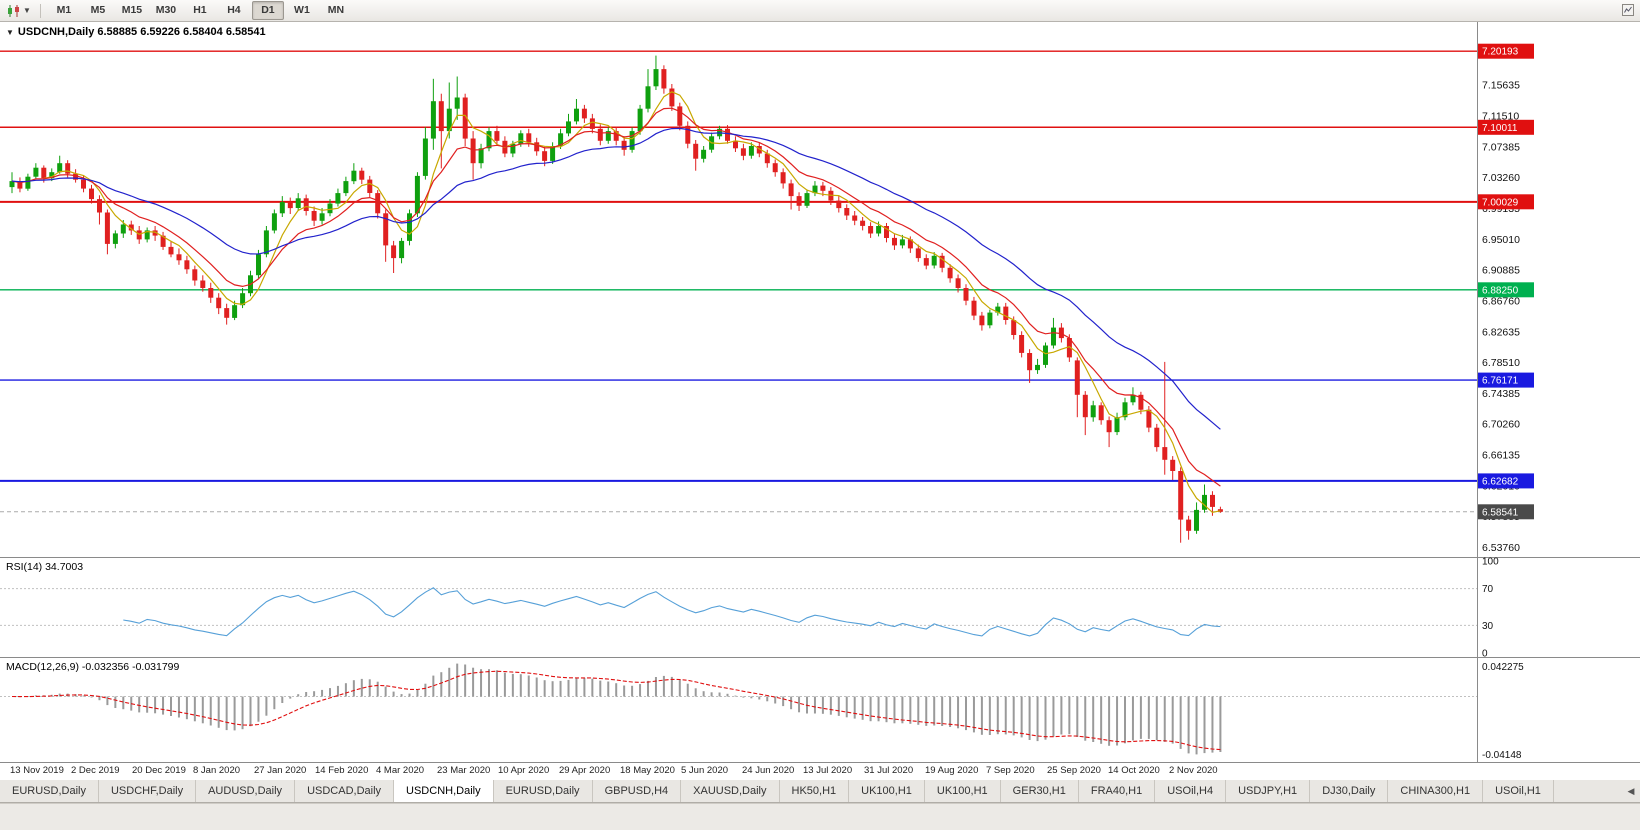 The height and width of the screenshot is (830, 1640). I want to click on price-tag-label: 6.88250, so click(1500, 290).